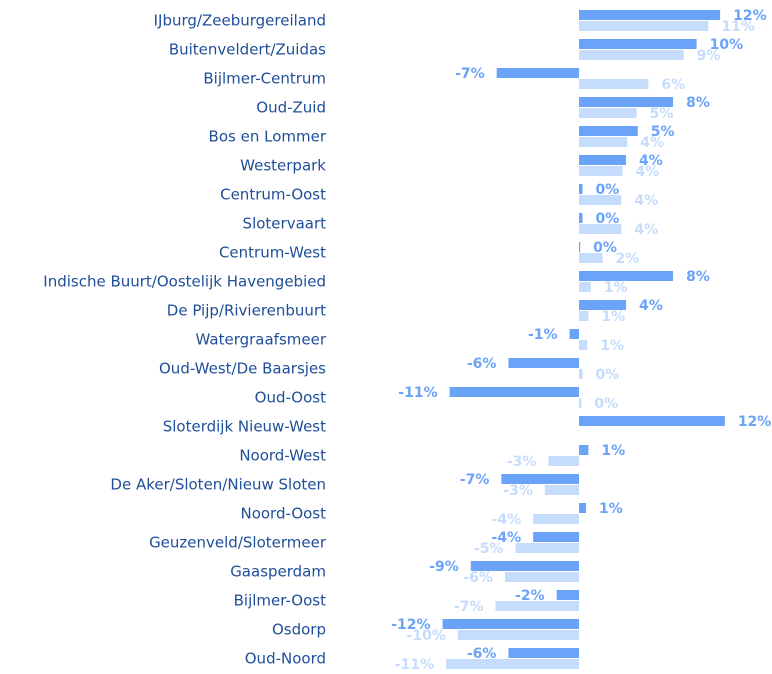 This screenshot has width=772, height=674. What do you see at coordinates (489, 549) in the screenshot?
I see `value-label: -5%` at bounding box center [489, 549].